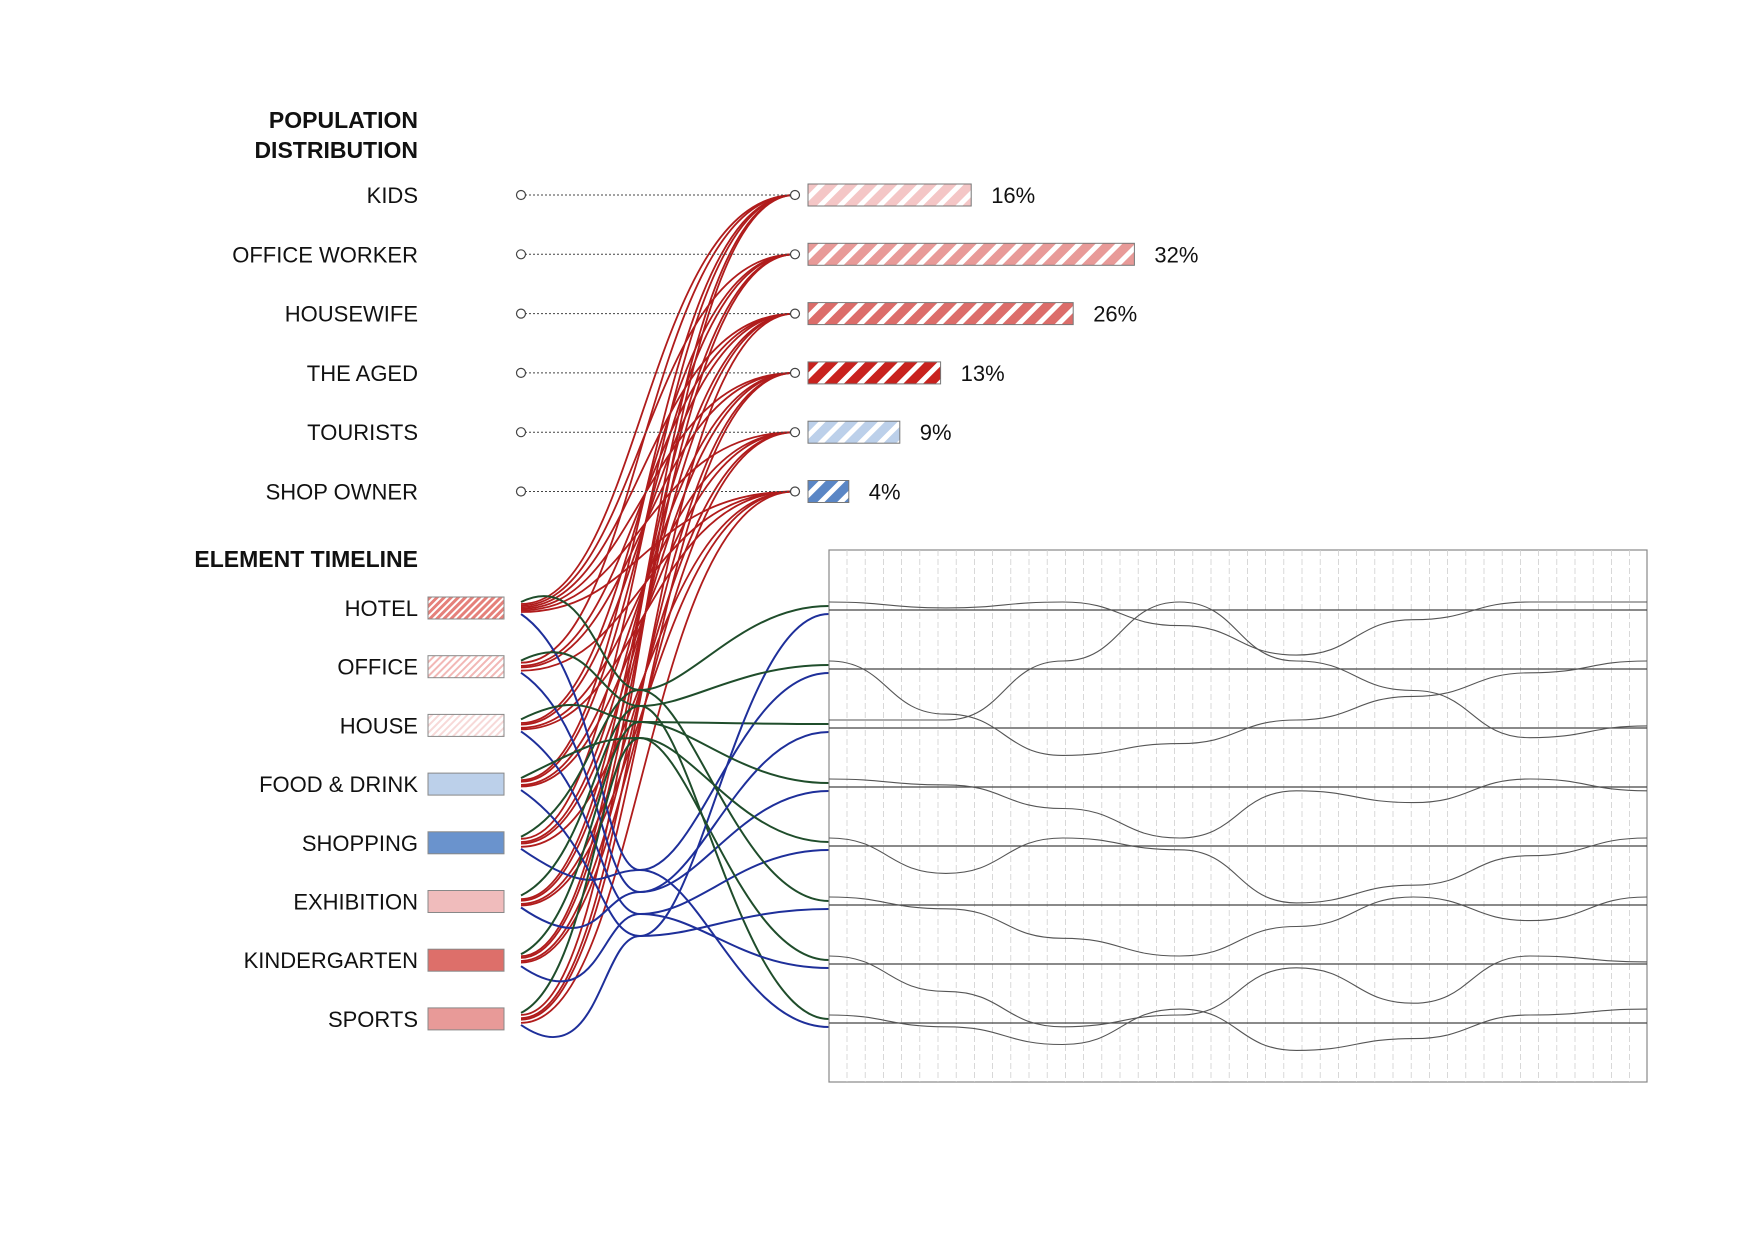 The width and height of the screenshot is (1754, 1240). I want to click on population-row: HOUSEWIFE 26%, so click(711, 314).